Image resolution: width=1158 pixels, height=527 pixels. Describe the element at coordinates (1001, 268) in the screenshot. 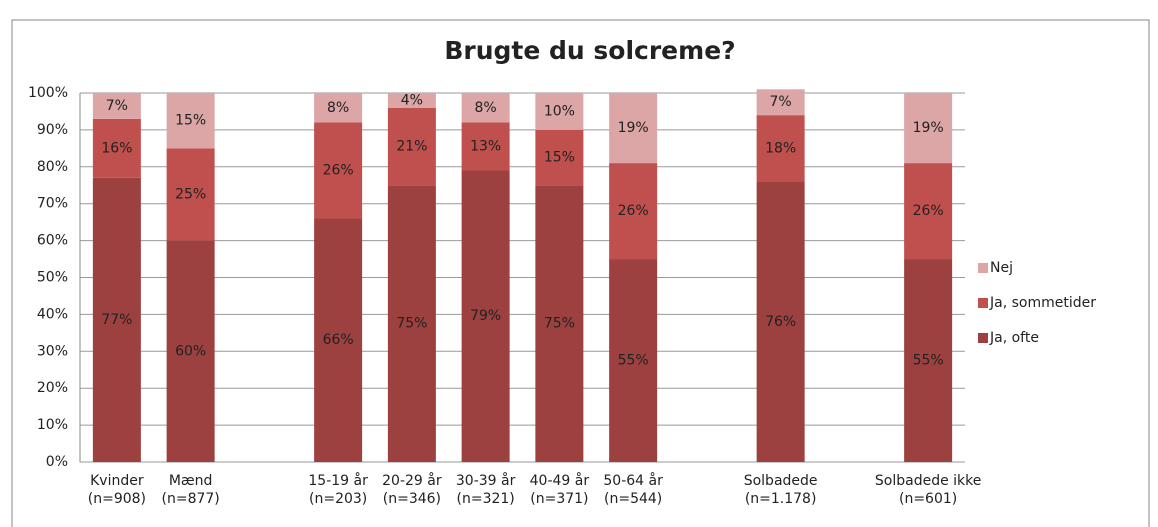

I see `legend-label: Nej` at that location.